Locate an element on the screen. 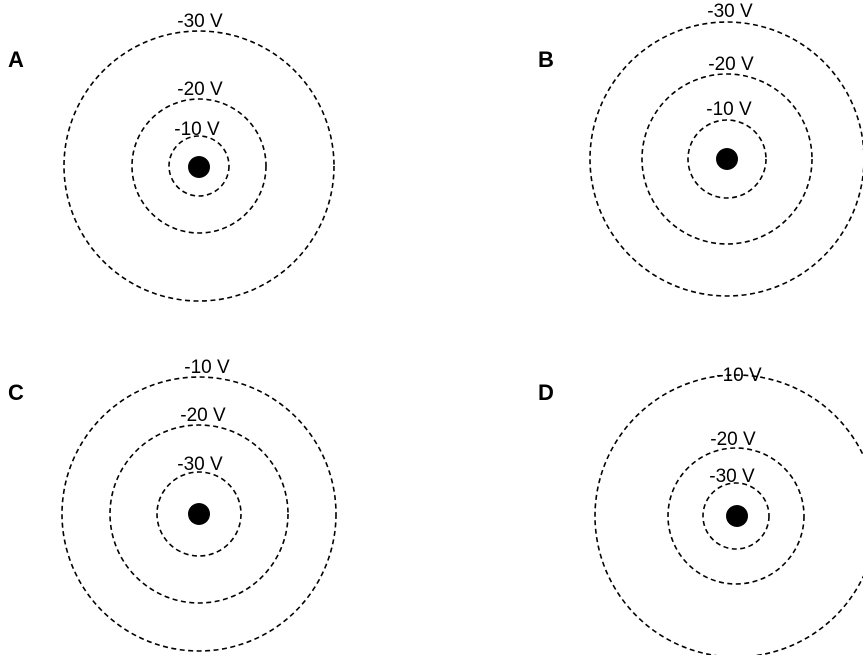 This screenshot has width=863, height=655. panel-letter: B is located at coordinates (546, 59).